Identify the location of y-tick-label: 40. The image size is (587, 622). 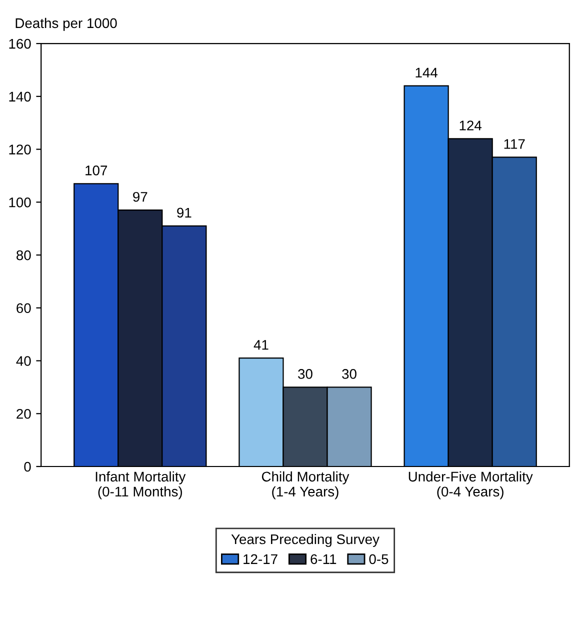
(23, 361).